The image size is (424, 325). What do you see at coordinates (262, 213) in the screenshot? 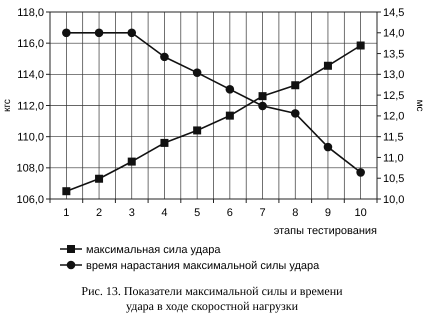
I see `x-tick-label: 7` at bounding box center [262, 213].